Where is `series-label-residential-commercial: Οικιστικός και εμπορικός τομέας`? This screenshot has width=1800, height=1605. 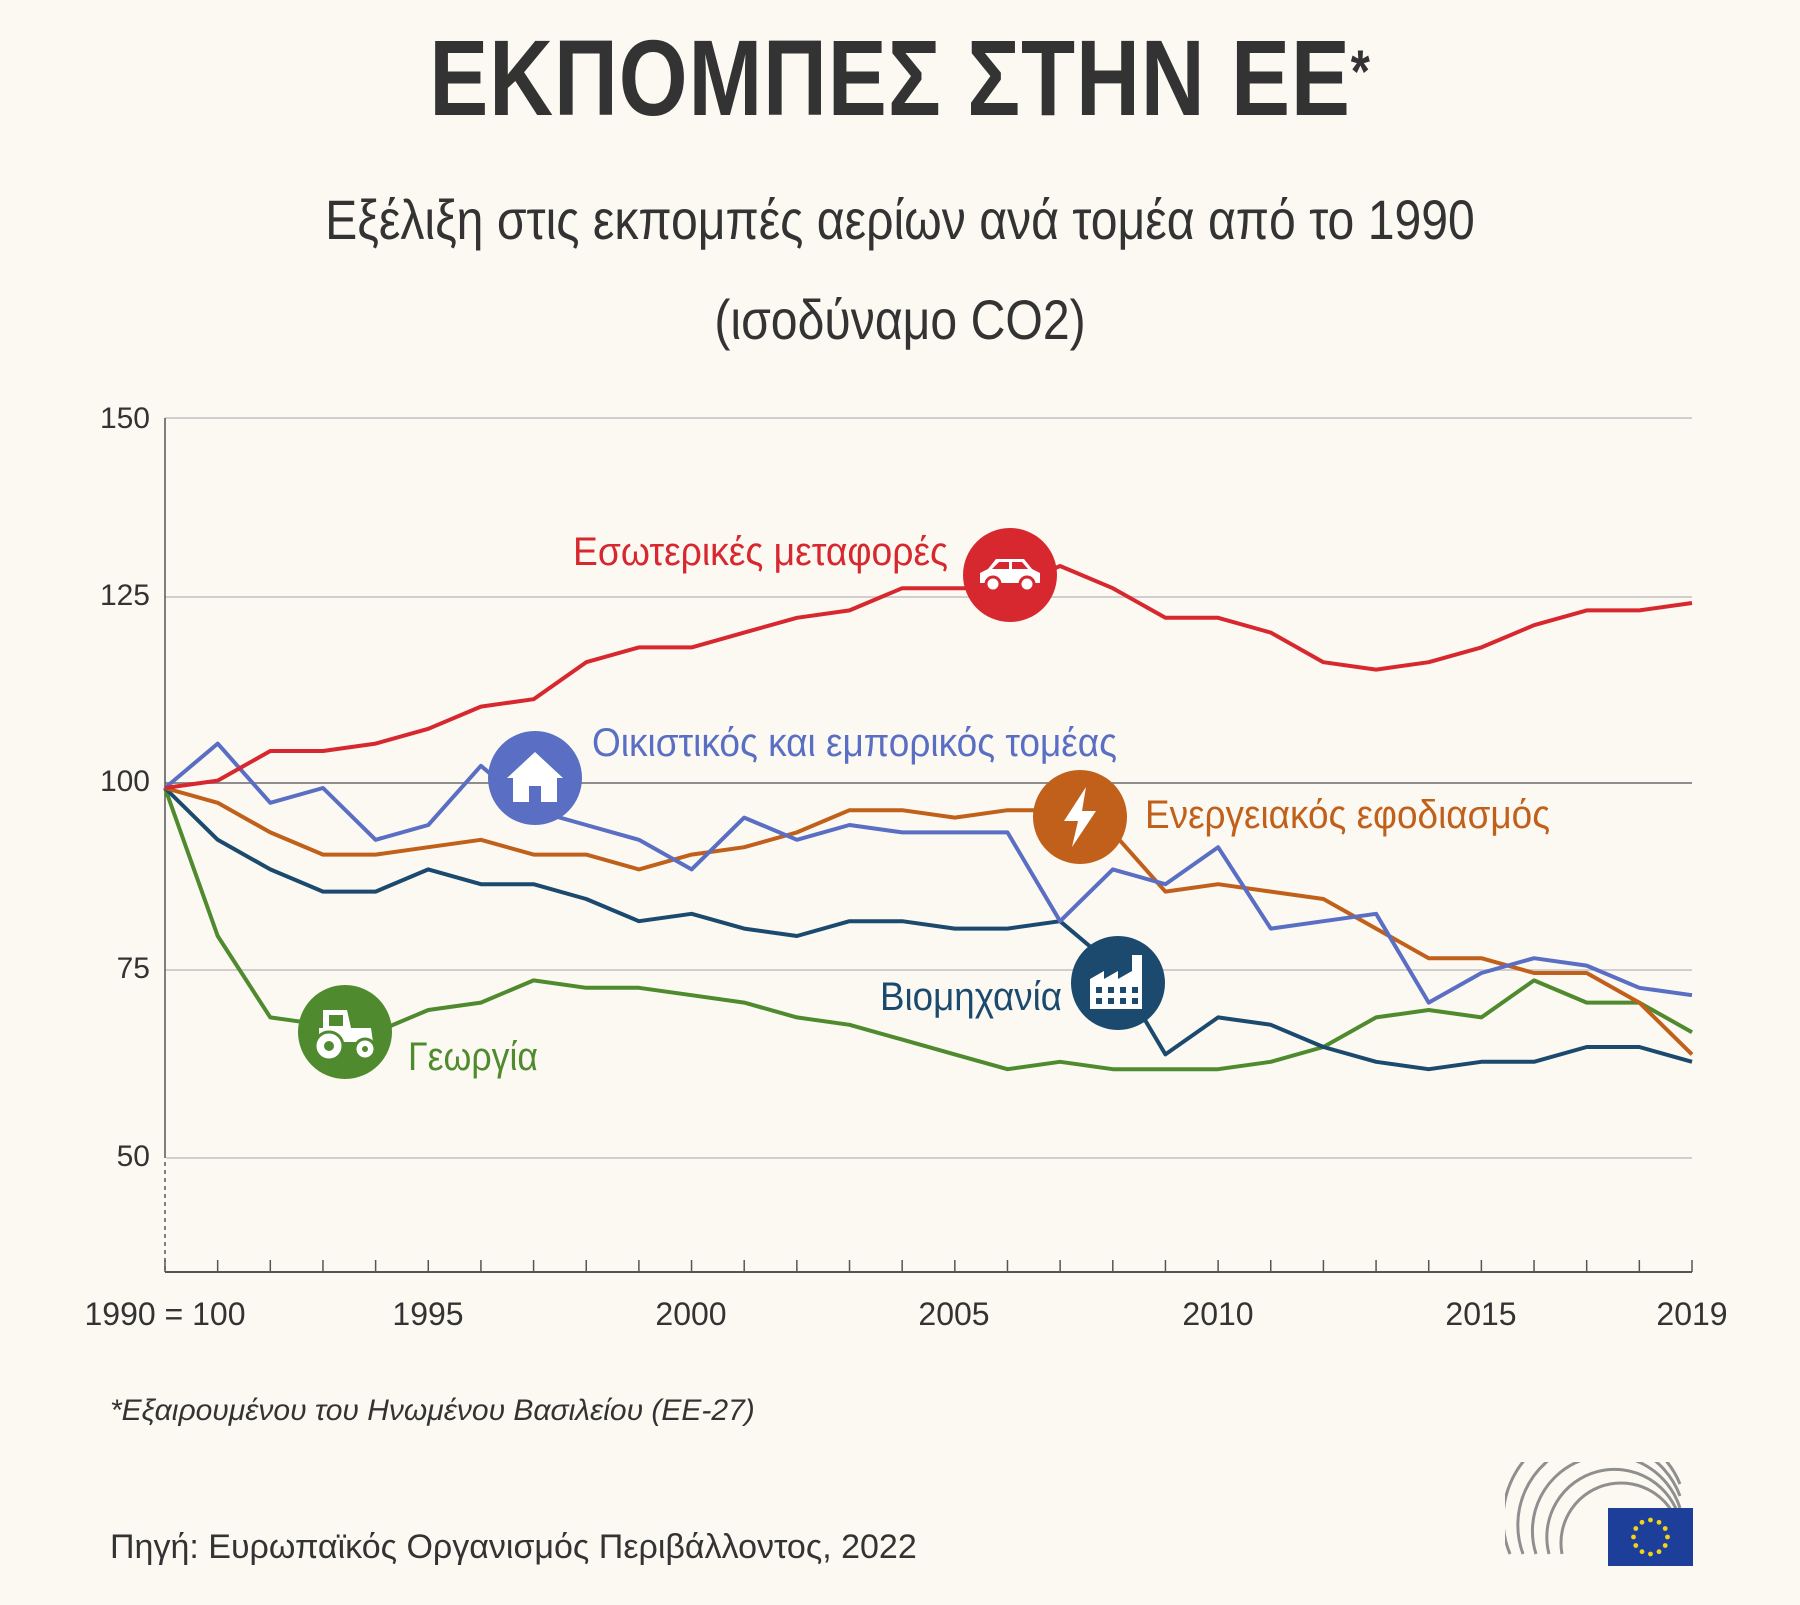 series-label-residential-commercial: Οικιστικός και εμπορικός τομέας is located at coordinates (854, 743).